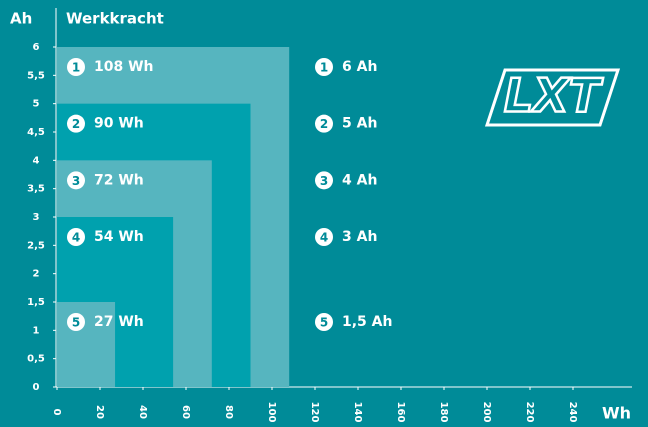  Describe the element at coordinates (359, 237) in the screenshot. I see `battery-label: 3 Ah` at that location.